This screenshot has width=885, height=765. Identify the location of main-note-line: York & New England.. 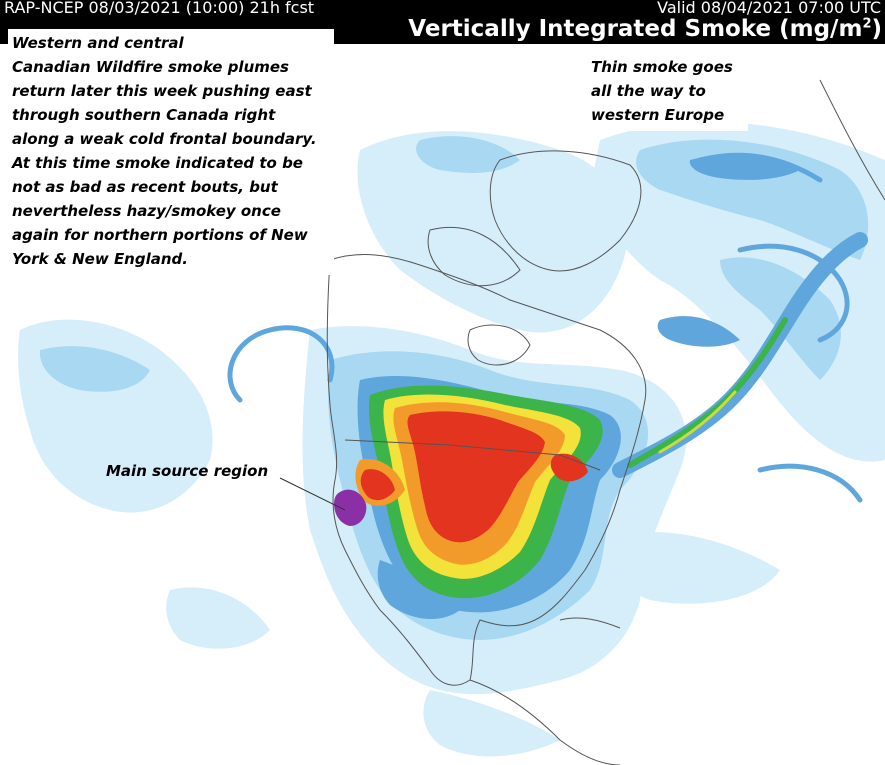
(100, 259).